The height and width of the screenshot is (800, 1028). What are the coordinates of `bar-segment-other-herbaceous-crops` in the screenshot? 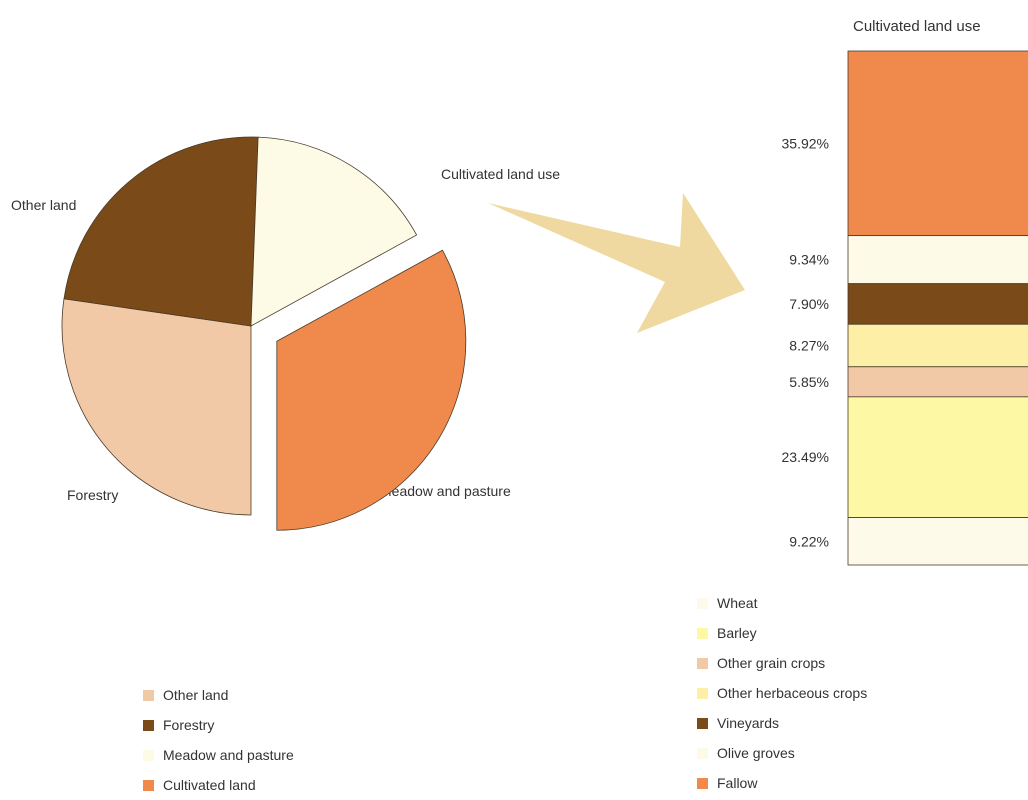 It's located at (937, 345).